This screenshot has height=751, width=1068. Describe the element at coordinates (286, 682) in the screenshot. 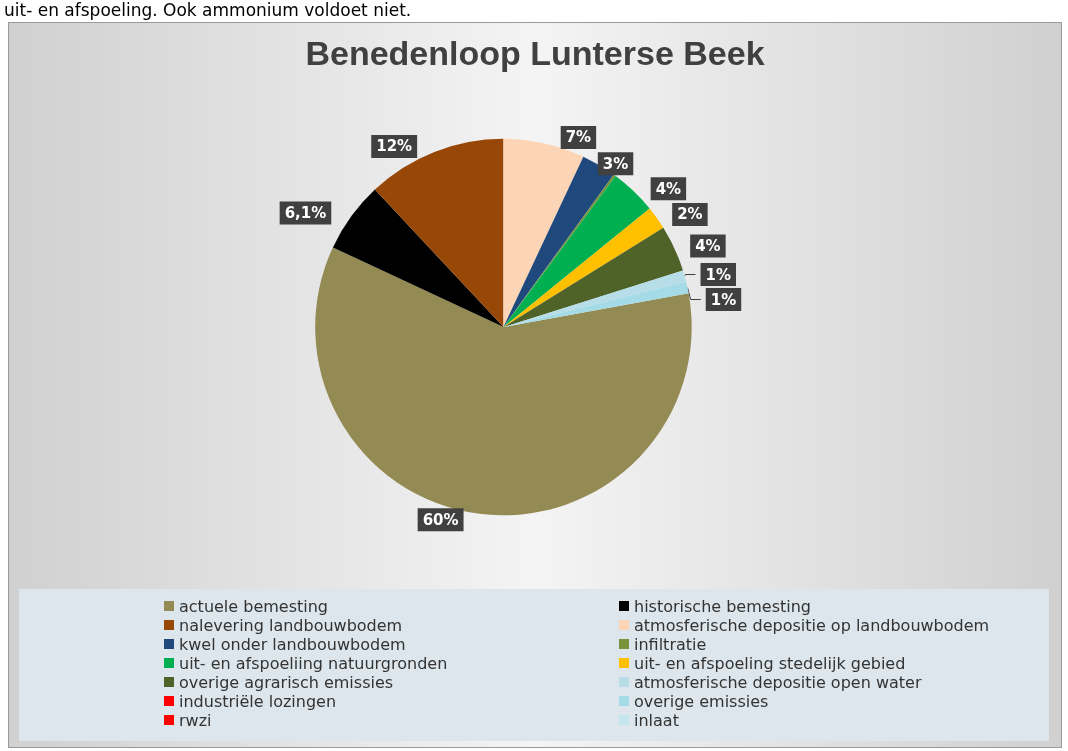

I see `legend-label: overige agrarisch emissies` at that location.